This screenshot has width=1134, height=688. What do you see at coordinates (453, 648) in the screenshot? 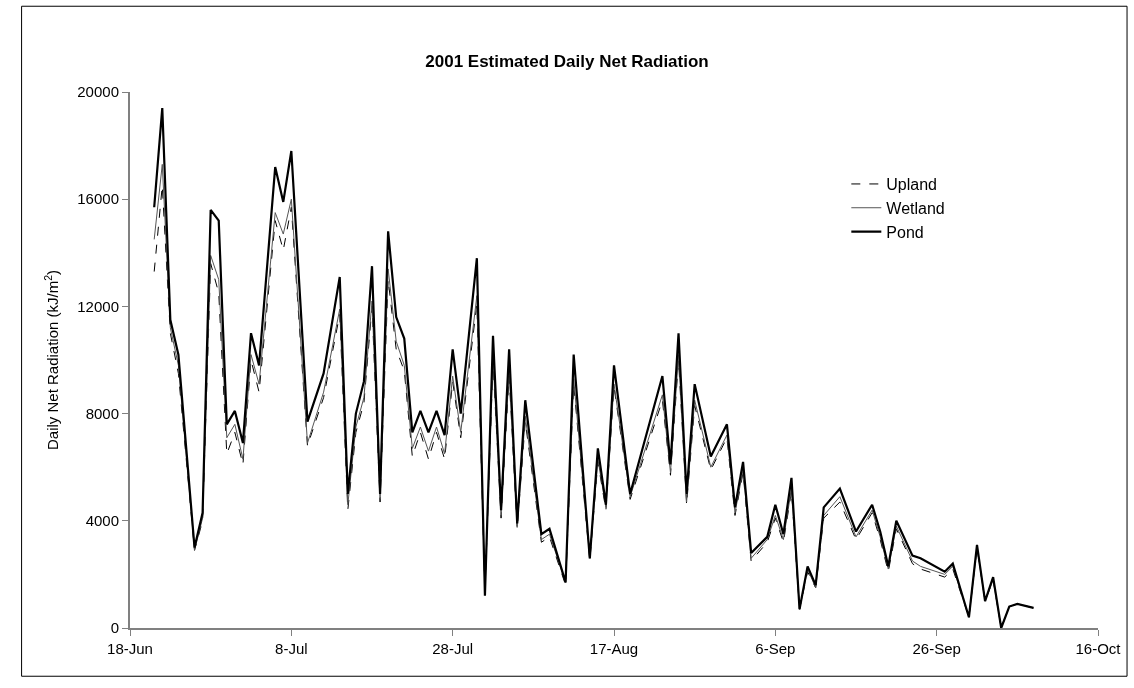
I see `x-tick-label: 28-Jul` at bounding box center [453, 648].